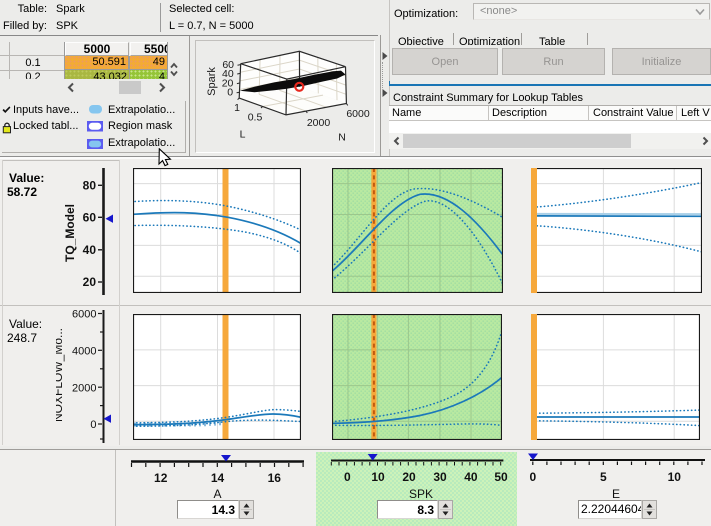 The width and height of the screenshot is (711, 526). Describe the element at coordinates (342, 138) in the screenshot. I see `svg-text: N` at that location.